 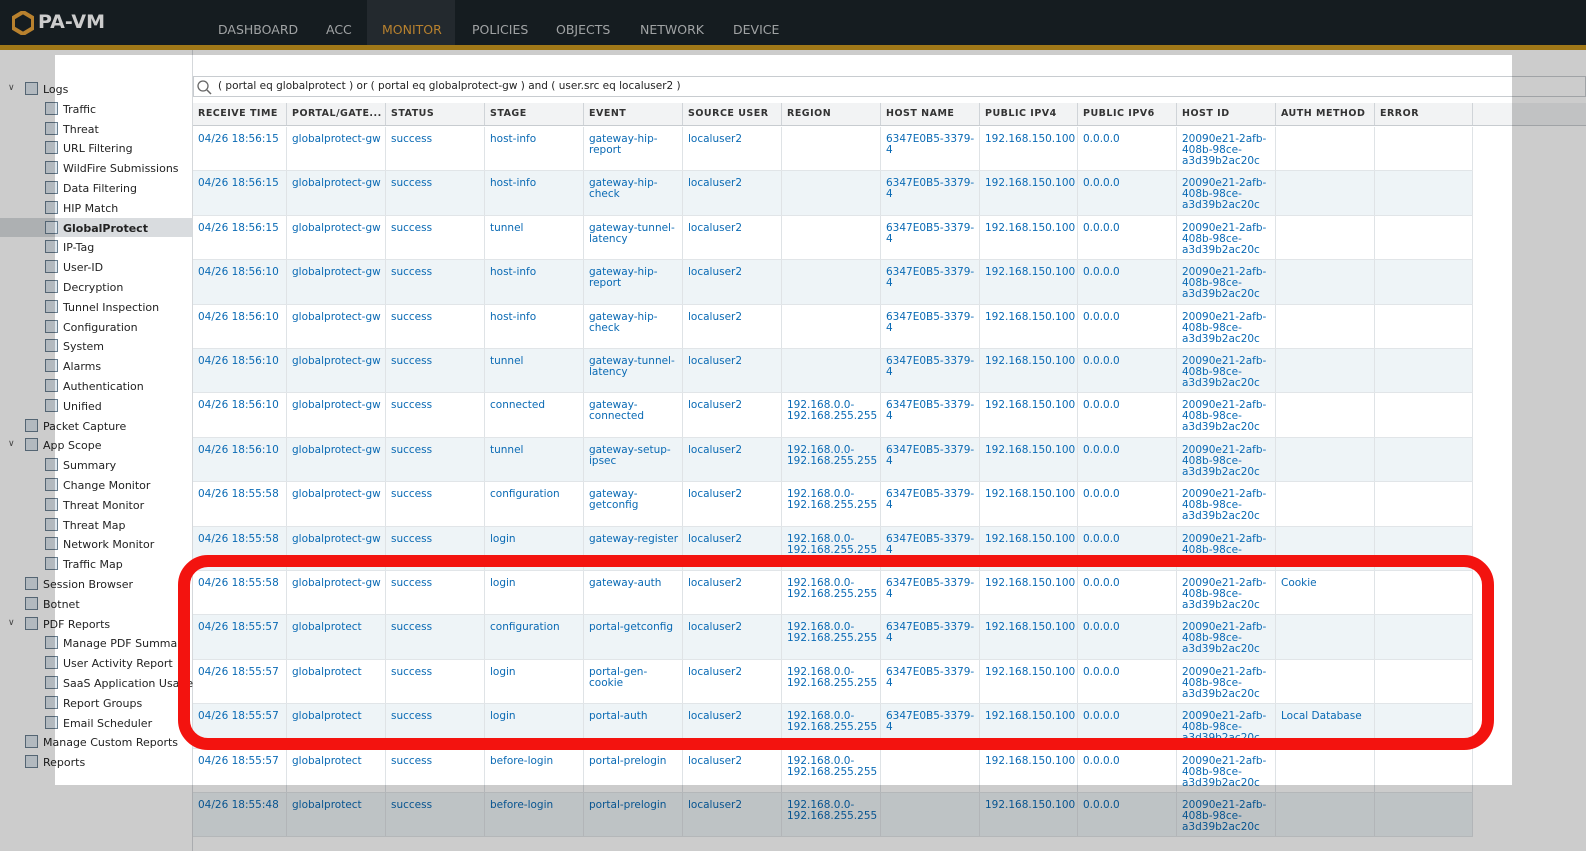 I want to click on tree-item: Configuration, so click(x=100, y=327).